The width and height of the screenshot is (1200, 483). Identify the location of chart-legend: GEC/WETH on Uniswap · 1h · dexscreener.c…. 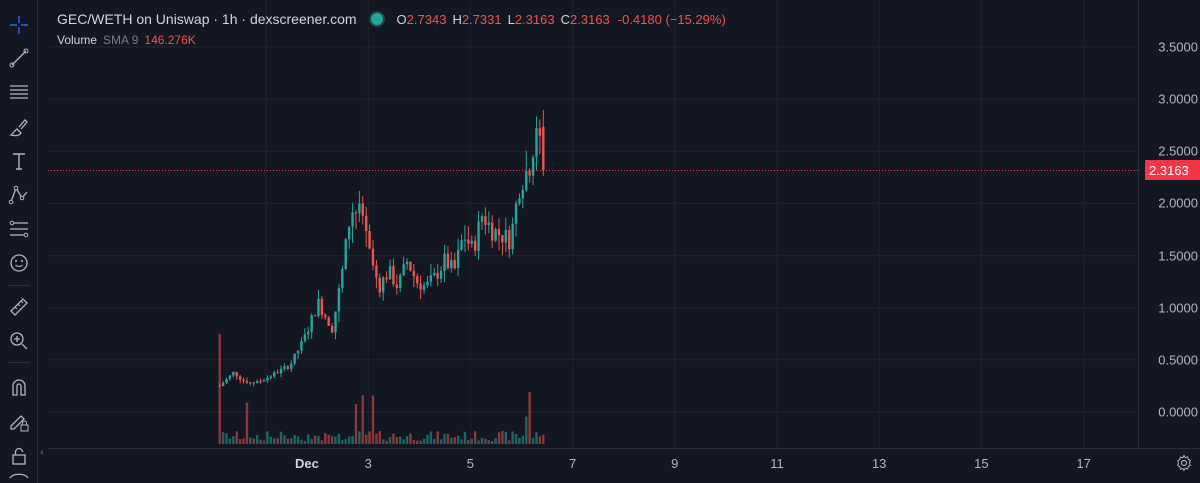
(391, 19).